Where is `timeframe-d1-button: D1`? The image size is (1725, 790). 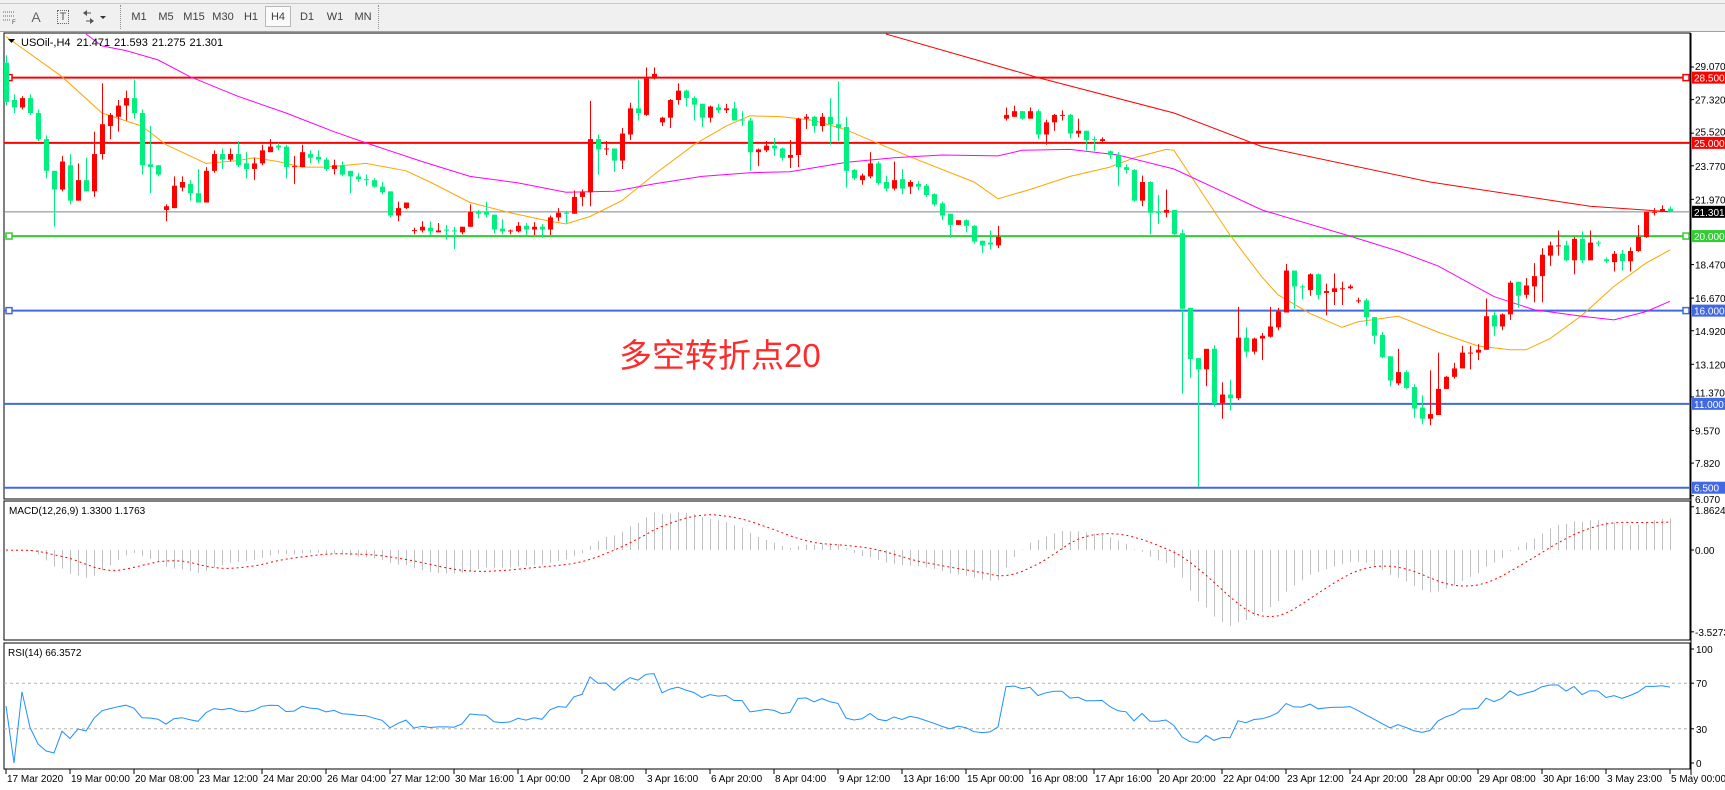
timeframe-d1-button: D1 is located at coordinates (307, 16).